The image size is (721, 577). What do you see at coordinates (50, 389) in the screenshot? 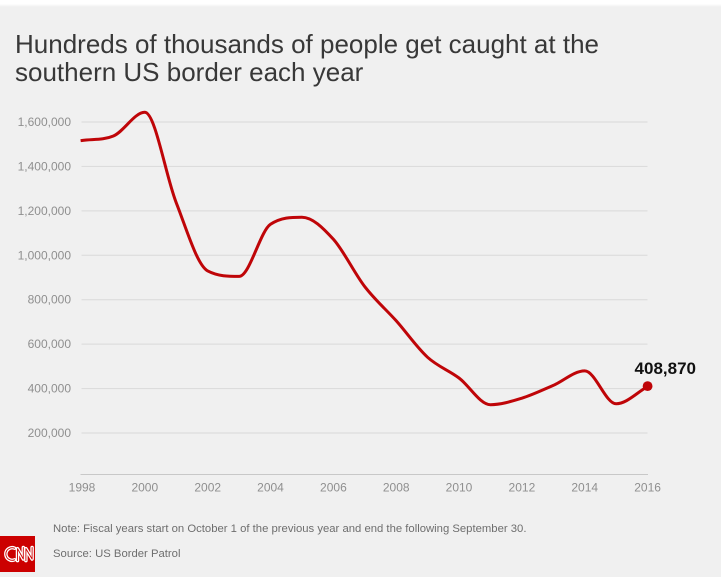
I see `svg-text: 400,000` at bounding box center [50, 389].